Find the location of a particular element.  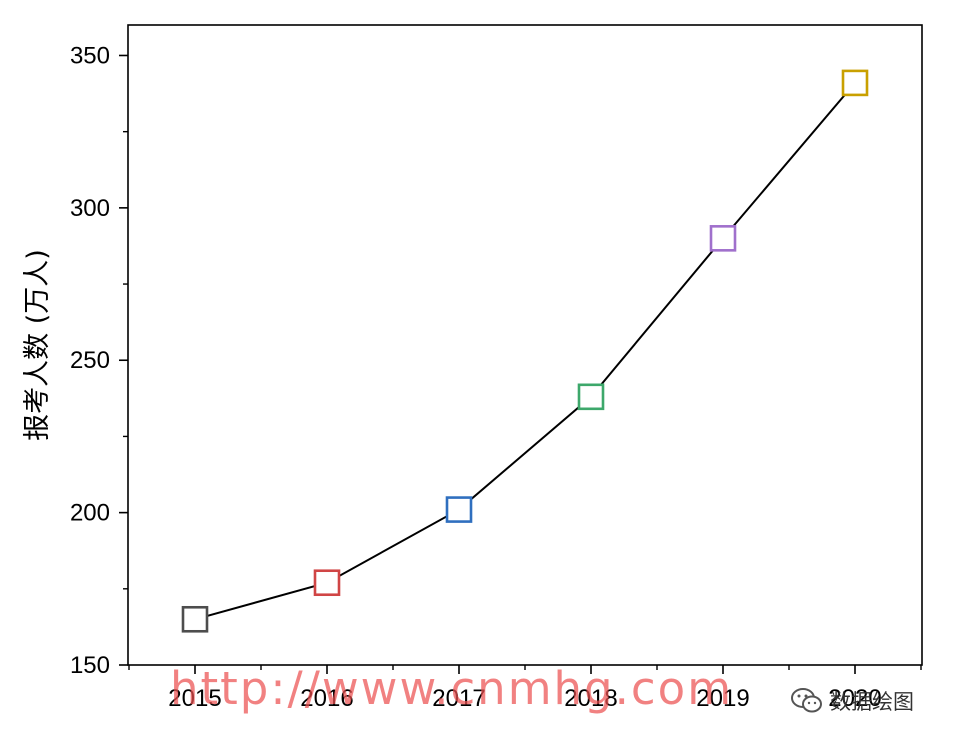

brand-label: 数据绘图 is located at coordinates (872, 702).